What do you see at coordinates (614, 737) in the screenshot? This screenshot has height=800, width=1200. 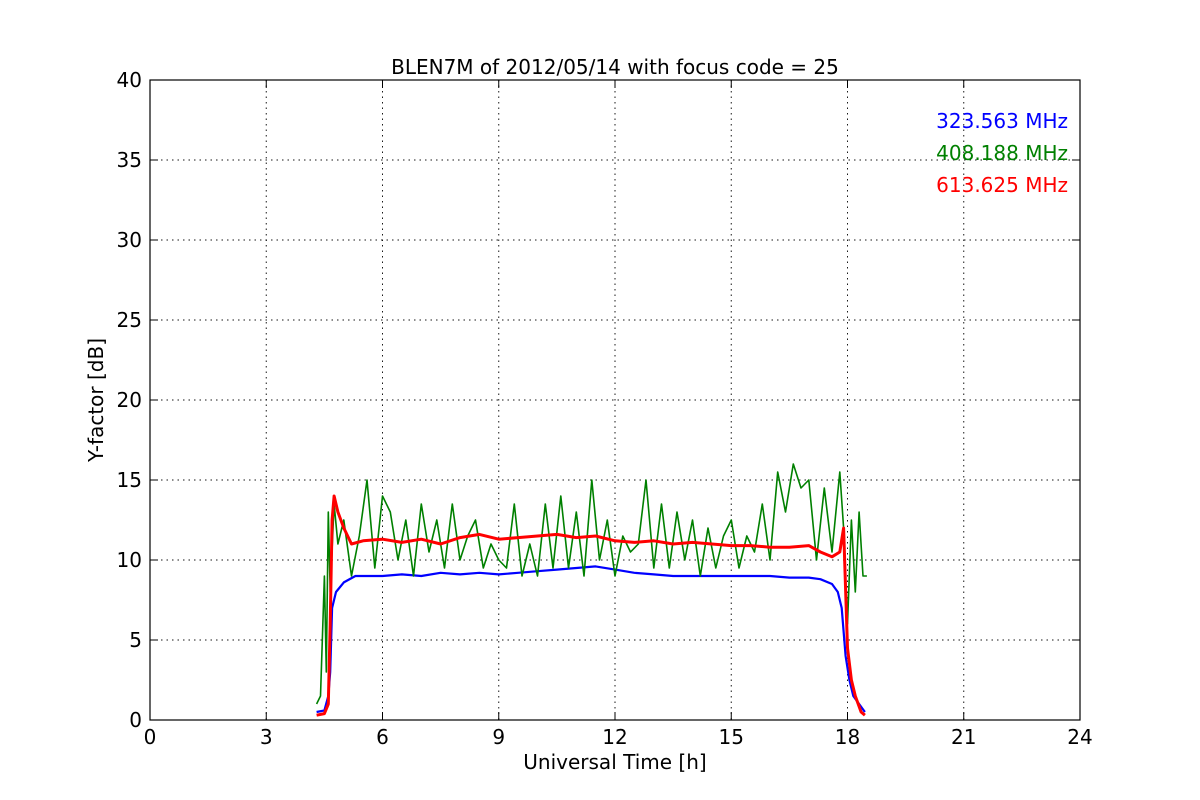 I see `x-tick-label: 12` at bounding box center [614, 737].